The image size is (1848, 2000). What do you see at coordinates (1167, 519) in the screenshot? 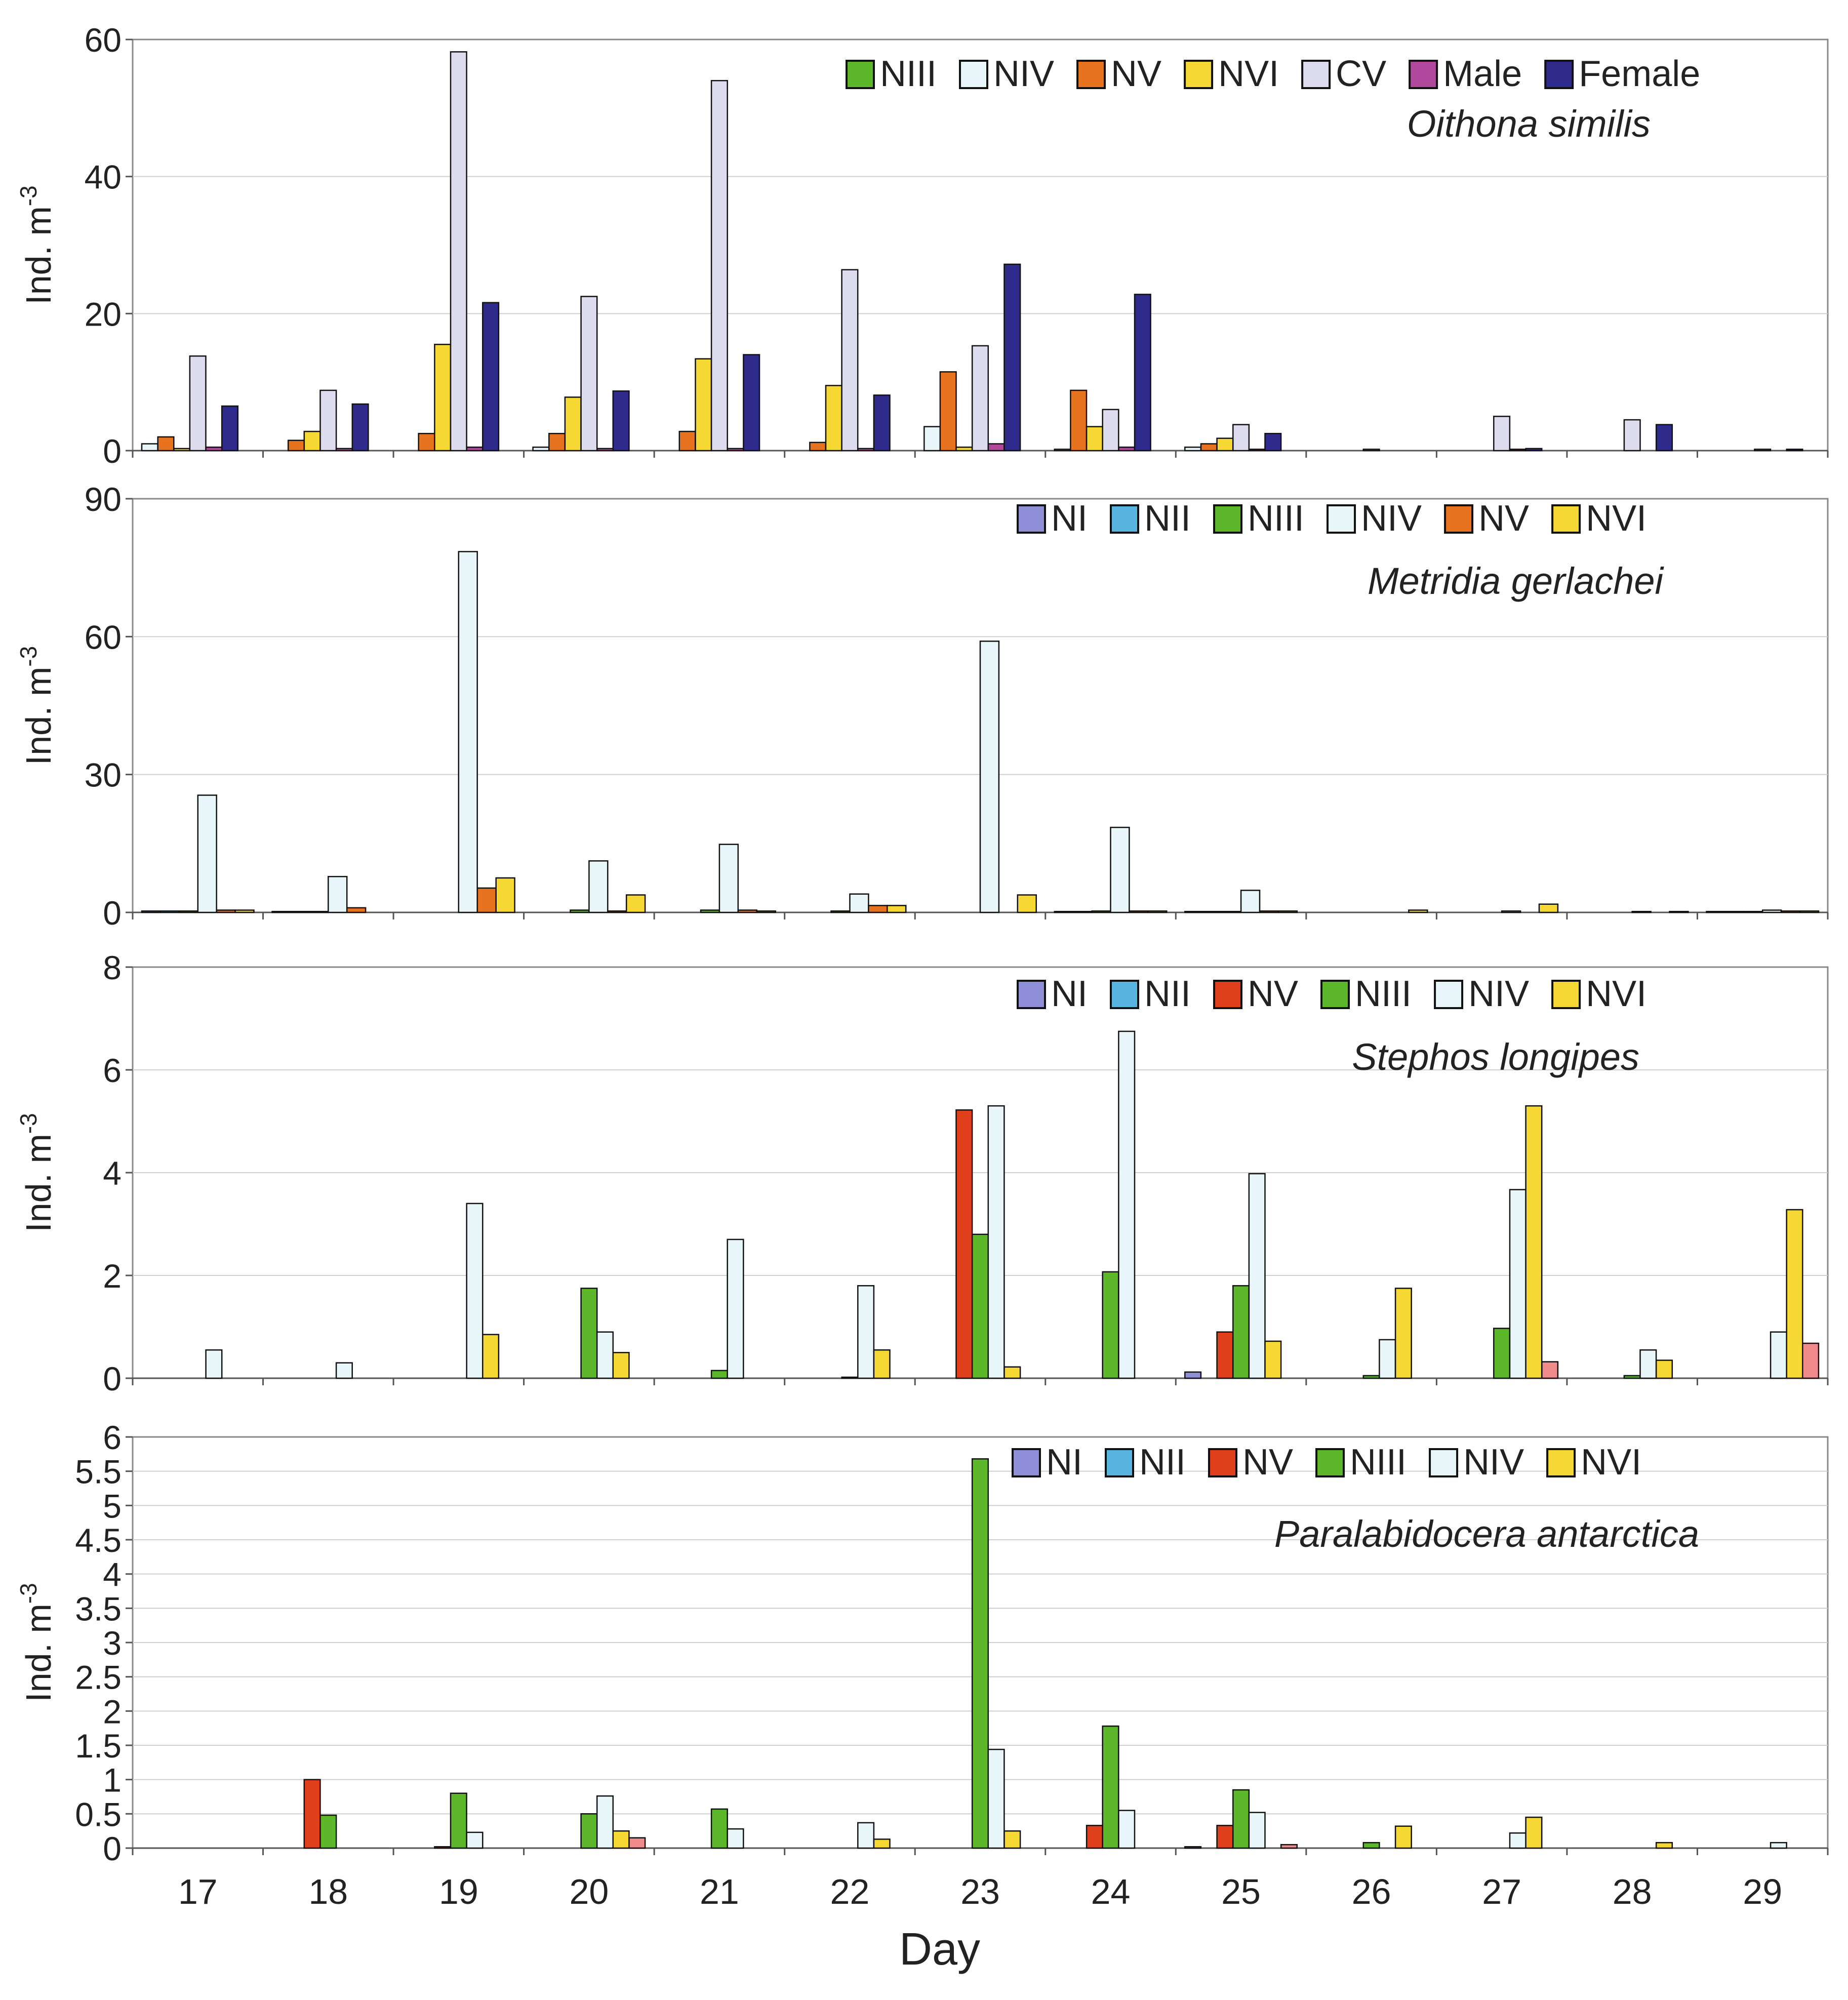
I see `legend-label-nii: NII` at bounding box center [1167, 519].